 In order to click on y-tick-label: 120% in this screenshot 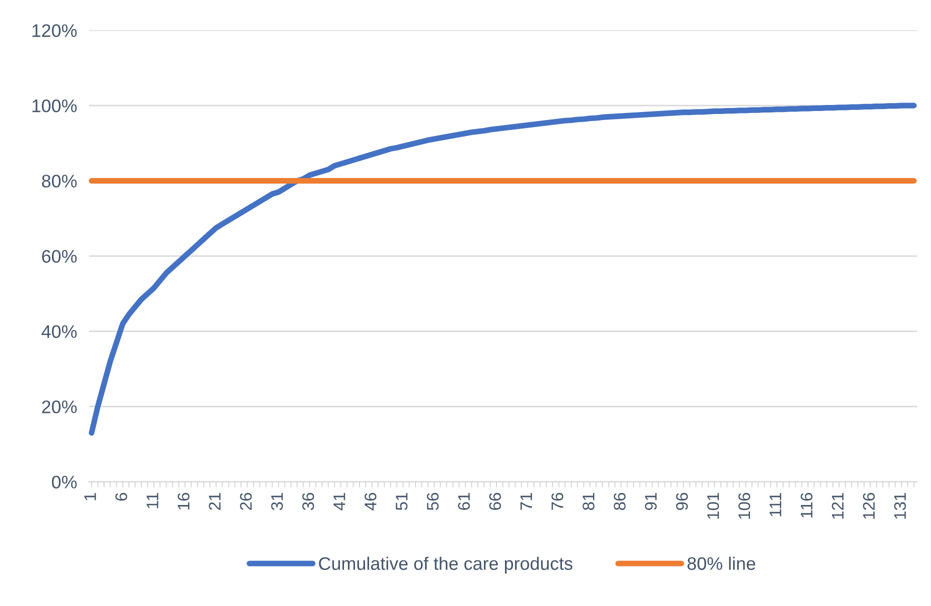, I will do `click(54, 31)`.